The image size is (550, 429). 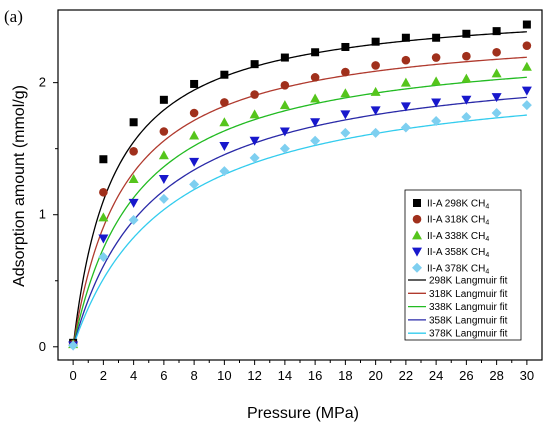 What do you see at coordinates (254, 375) in the screenshot?
I see `x-tick-label: 12` at bounding box center [254, 375].